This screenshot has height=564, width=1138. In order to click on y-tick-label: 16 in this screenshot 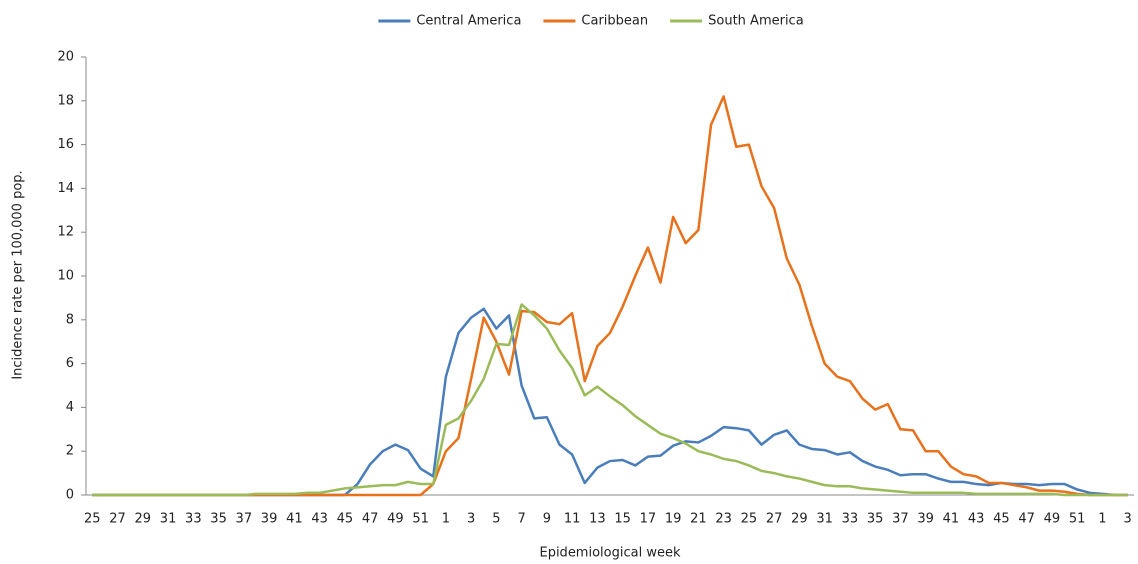, I will do `click(65, 144)`.